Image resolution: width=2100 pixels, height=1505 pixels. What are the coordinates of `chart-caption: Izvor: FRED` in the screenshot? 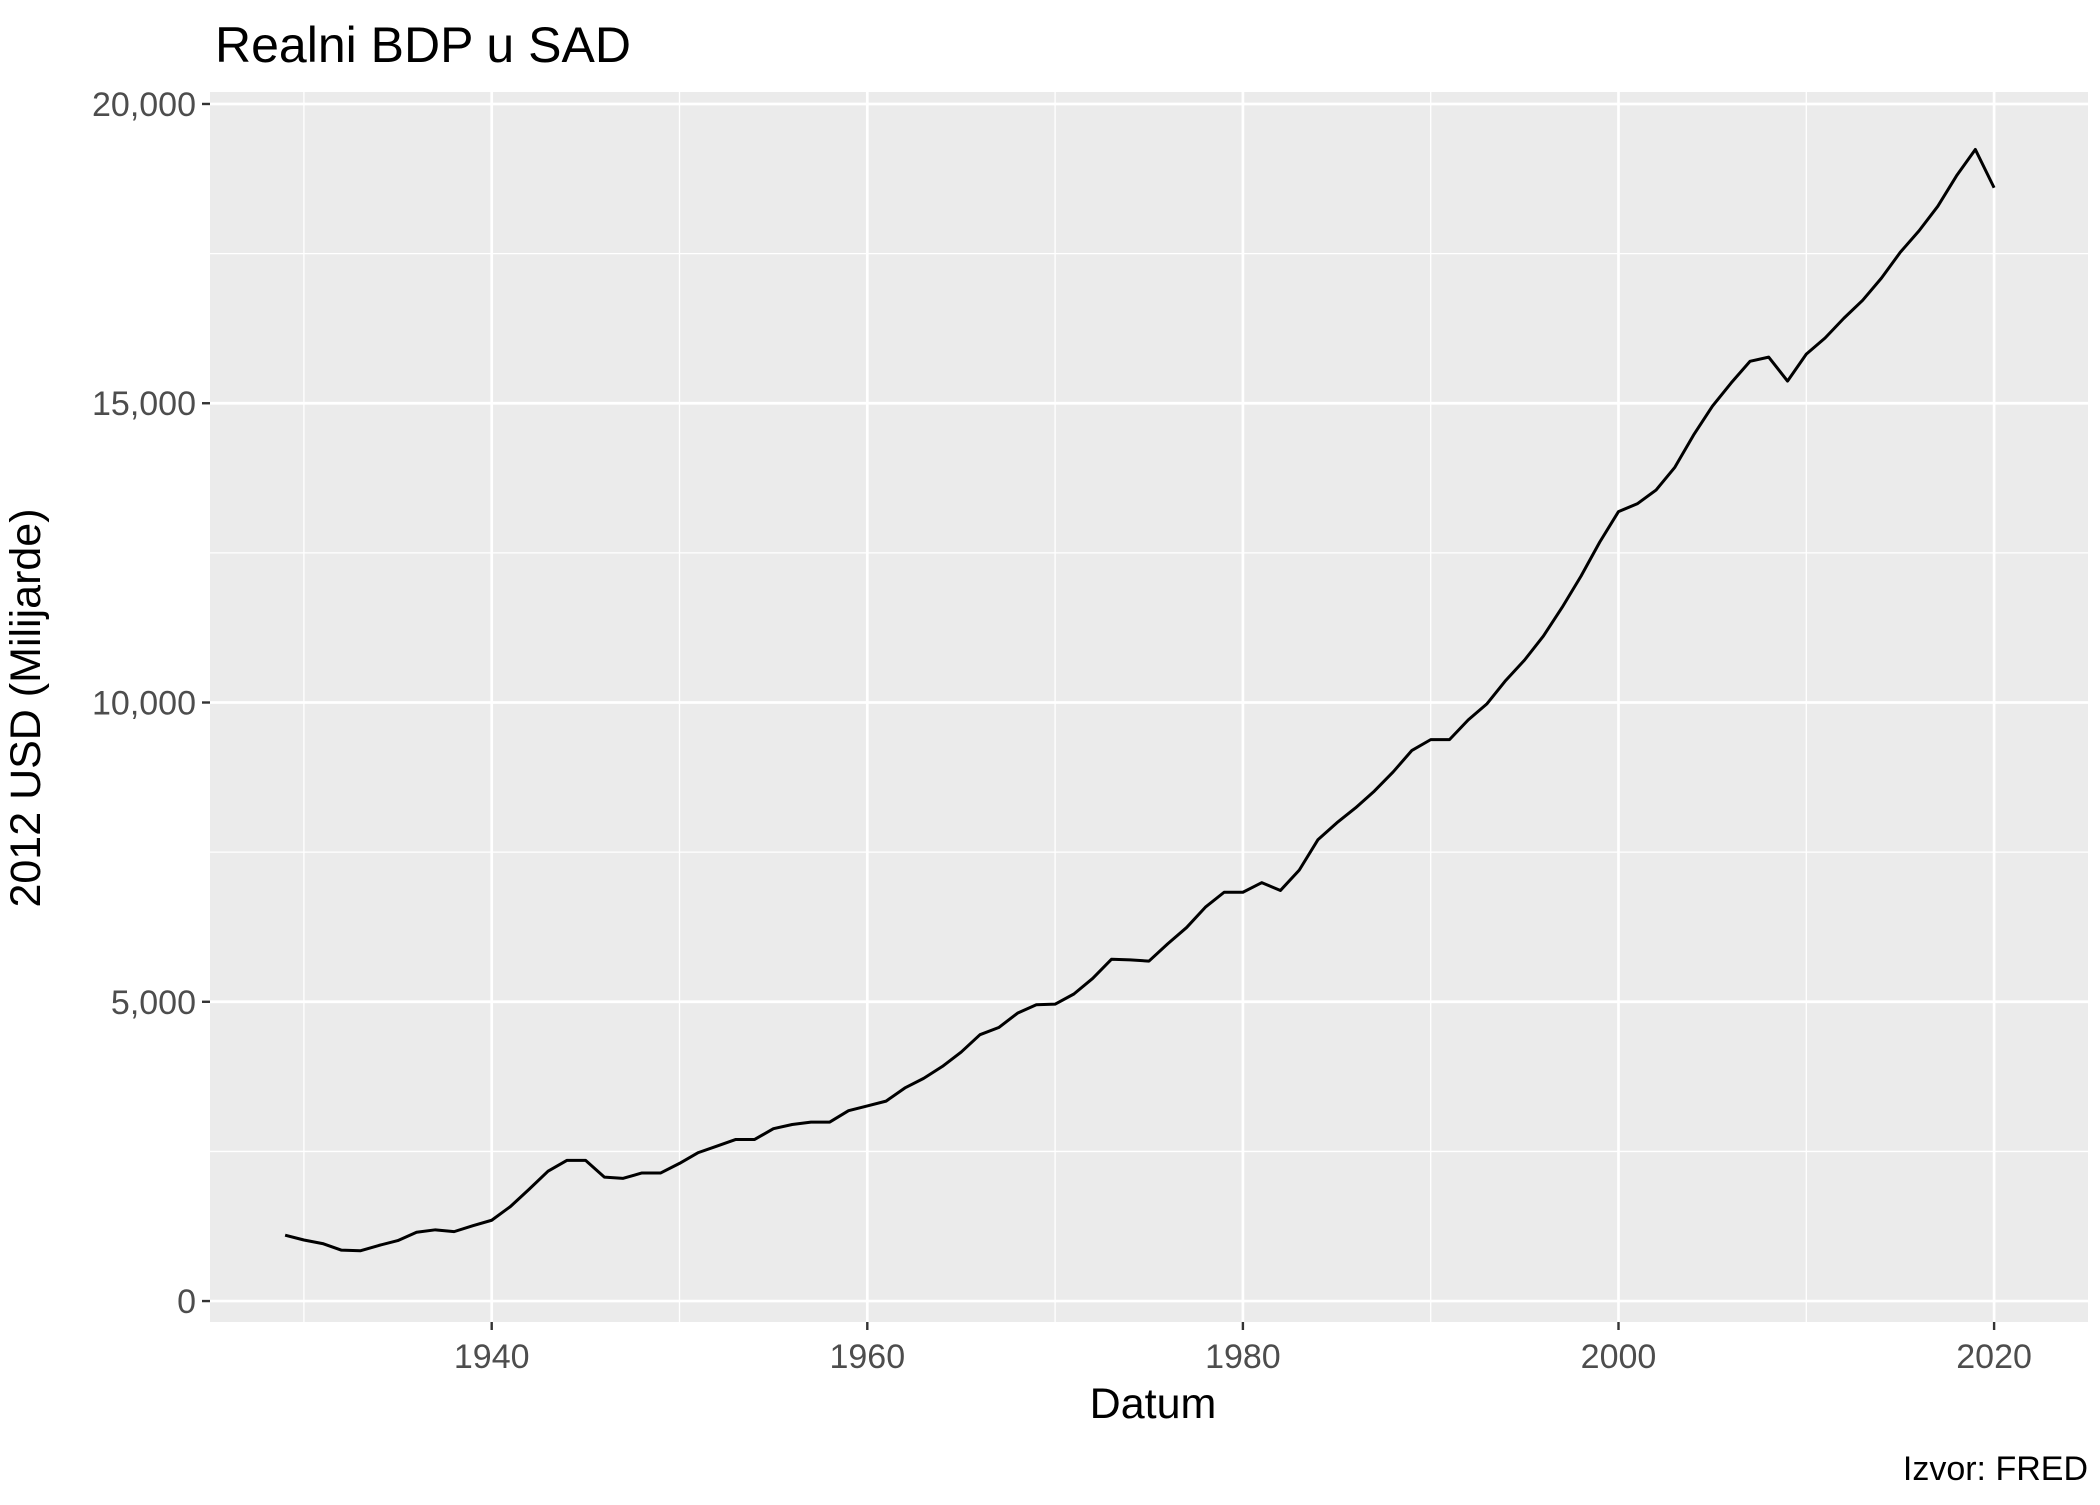 It's located at (1995, 1469).